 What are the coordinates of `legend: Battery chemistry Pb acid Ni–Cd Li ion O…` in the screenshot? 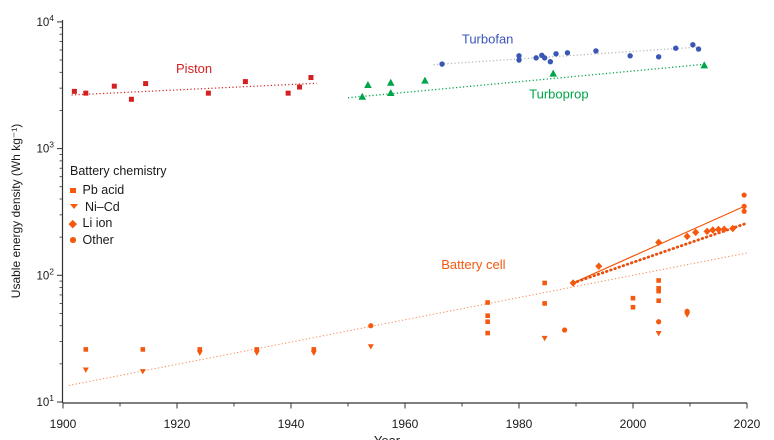 It's located at (117, 206).